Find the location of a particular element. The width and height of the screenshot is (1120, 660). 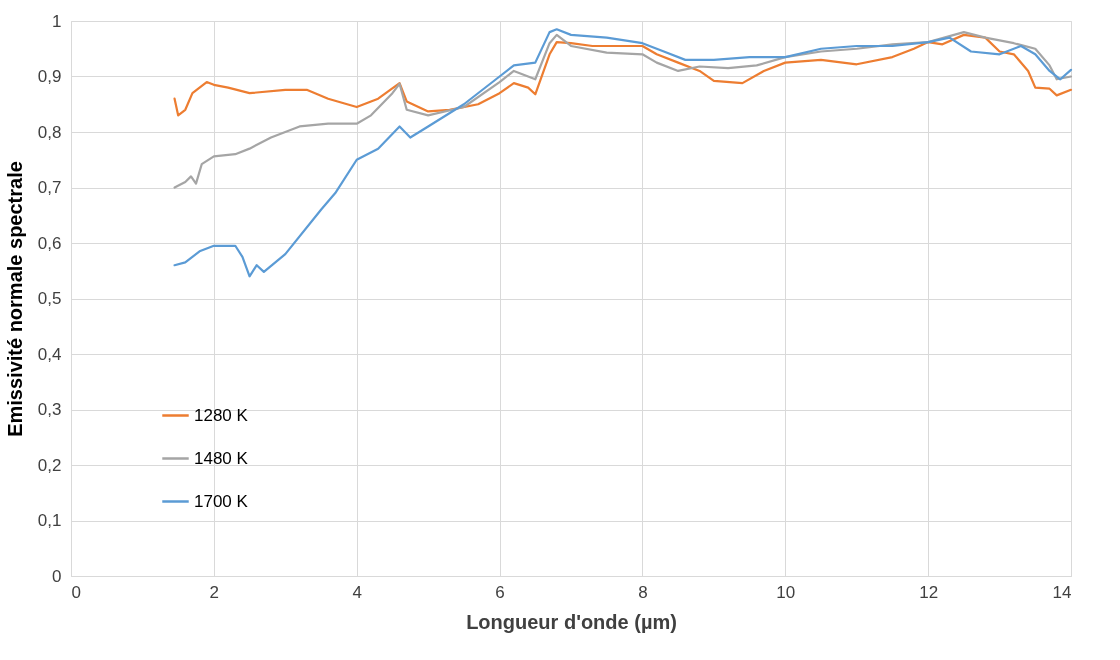

y-tick-label: 0,1 is located at coordinates (49, 520).